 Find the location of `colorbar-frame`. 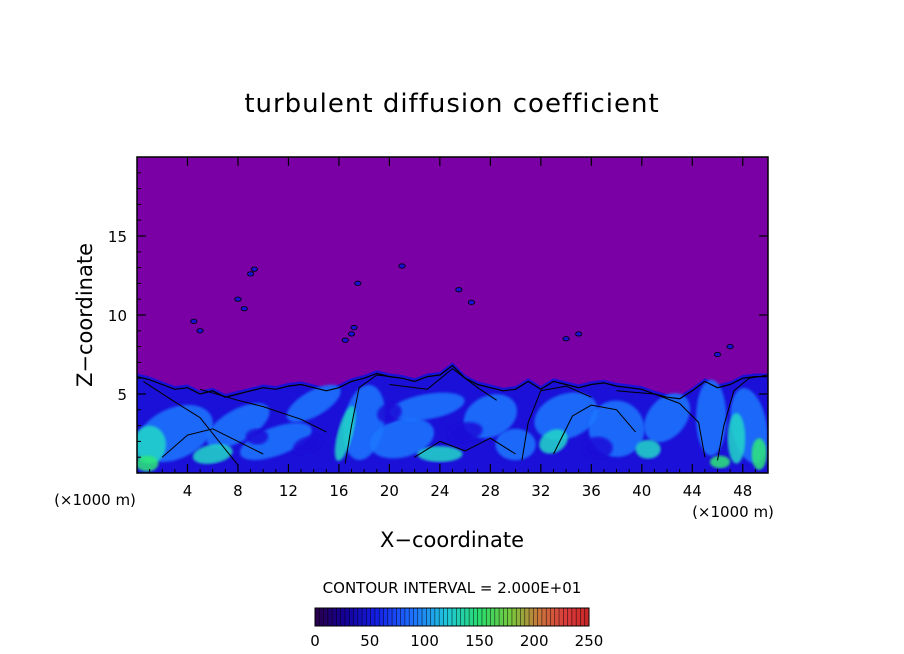

colorbar-frame is located at coordinates (452, 617).